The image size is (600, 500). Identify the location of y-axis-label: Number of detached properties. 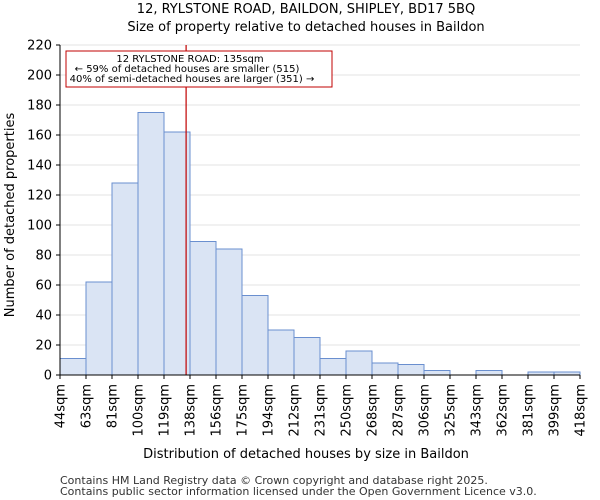
(10, 215).